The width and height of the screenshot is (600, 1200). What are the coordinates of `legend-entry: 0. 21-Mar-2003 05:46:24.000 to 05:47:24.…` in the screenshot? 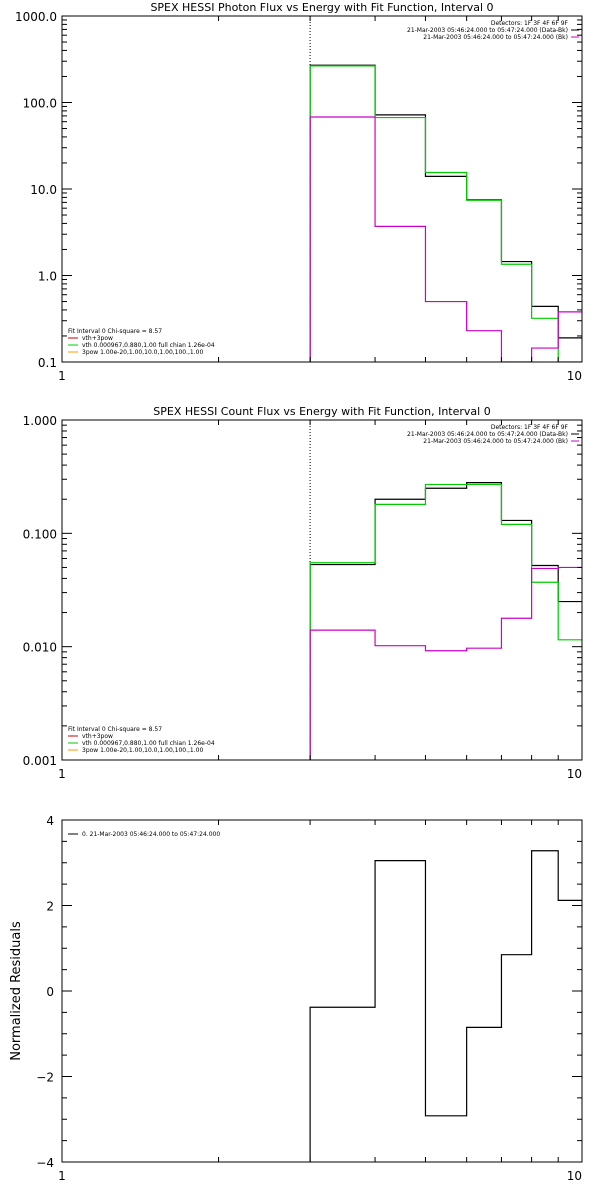 It's located at (151, 834).